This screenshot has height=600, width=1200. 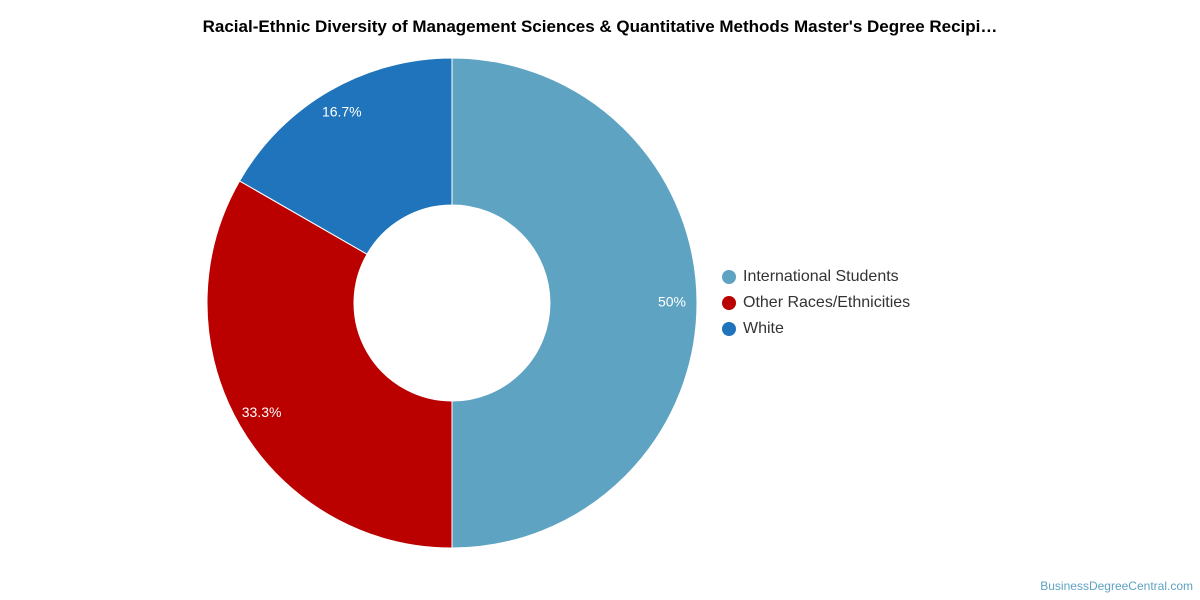 What do you see at coordinates (826, 302) in the screenshot?
I see `legend-label-other-races-ethnicities: Other Races/Ethnicities` at bounding box center [826, 302].